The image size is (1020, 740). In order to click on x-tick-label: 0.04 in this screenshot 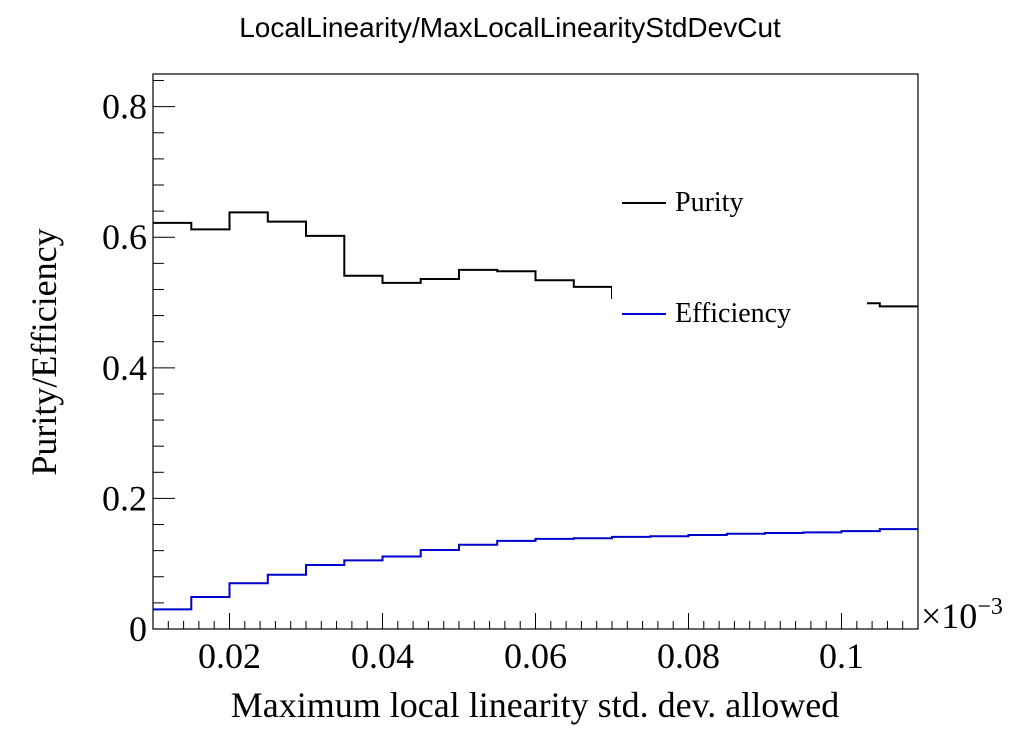, I will do `click(382, 656)`.